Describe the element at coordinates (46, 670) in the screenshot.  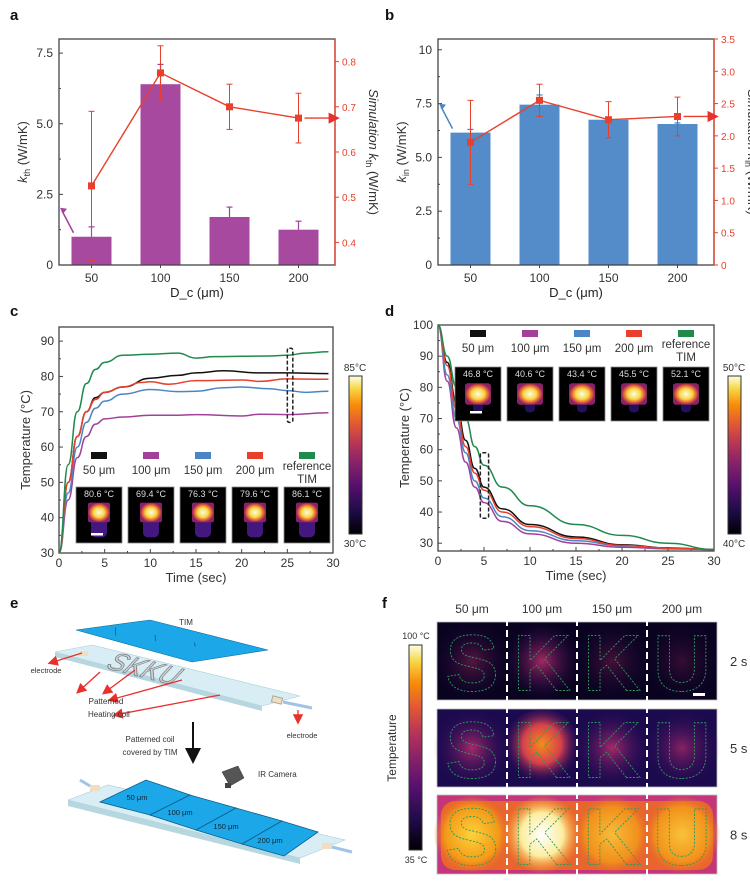
I see `electrode-label-left: electrode` at that location.